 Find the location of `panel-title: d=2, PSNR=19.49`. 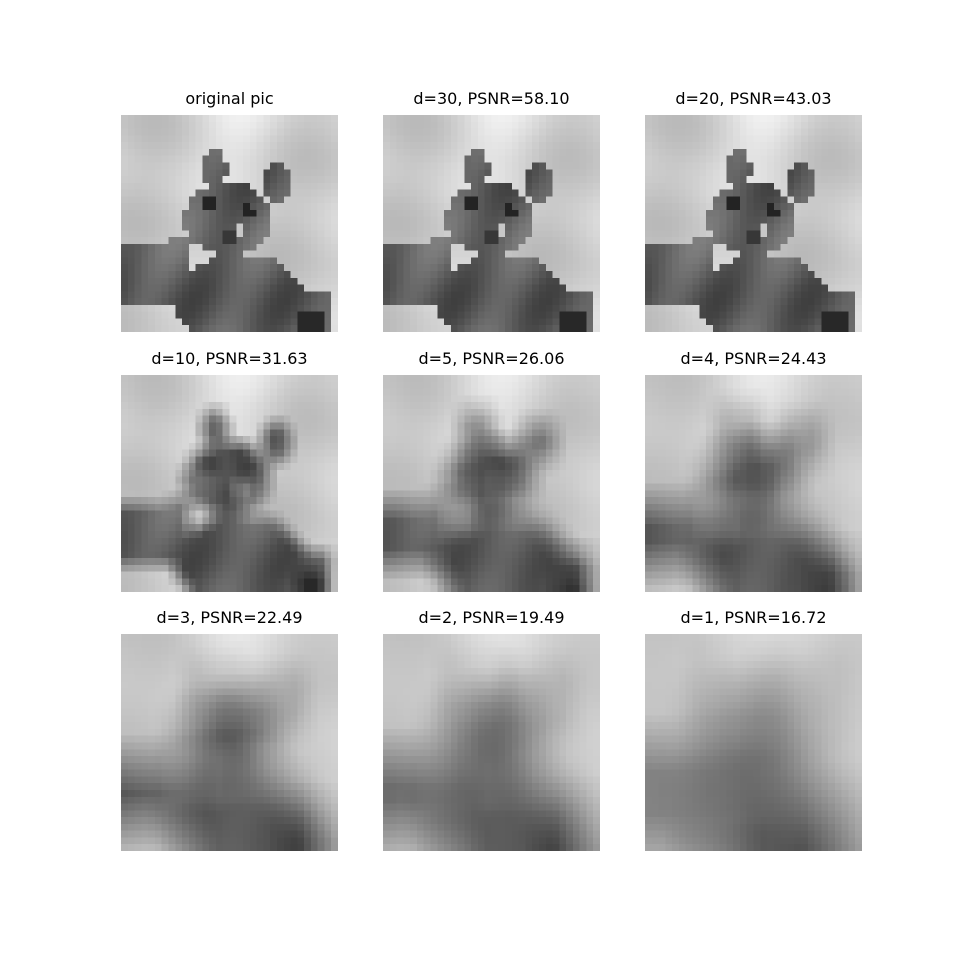

panel-title: d=2, PSNR=19.49 is located at coordinates (491, 617).